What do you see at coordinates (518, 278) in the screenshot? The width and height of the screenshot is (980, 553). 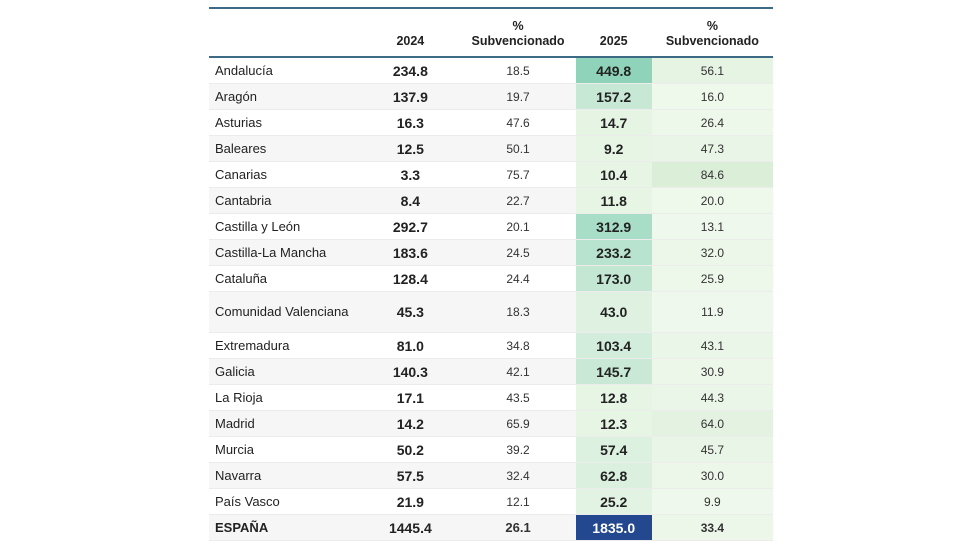 I see `pct-2024-cell: 24.4` at bounding box center [518, 278].